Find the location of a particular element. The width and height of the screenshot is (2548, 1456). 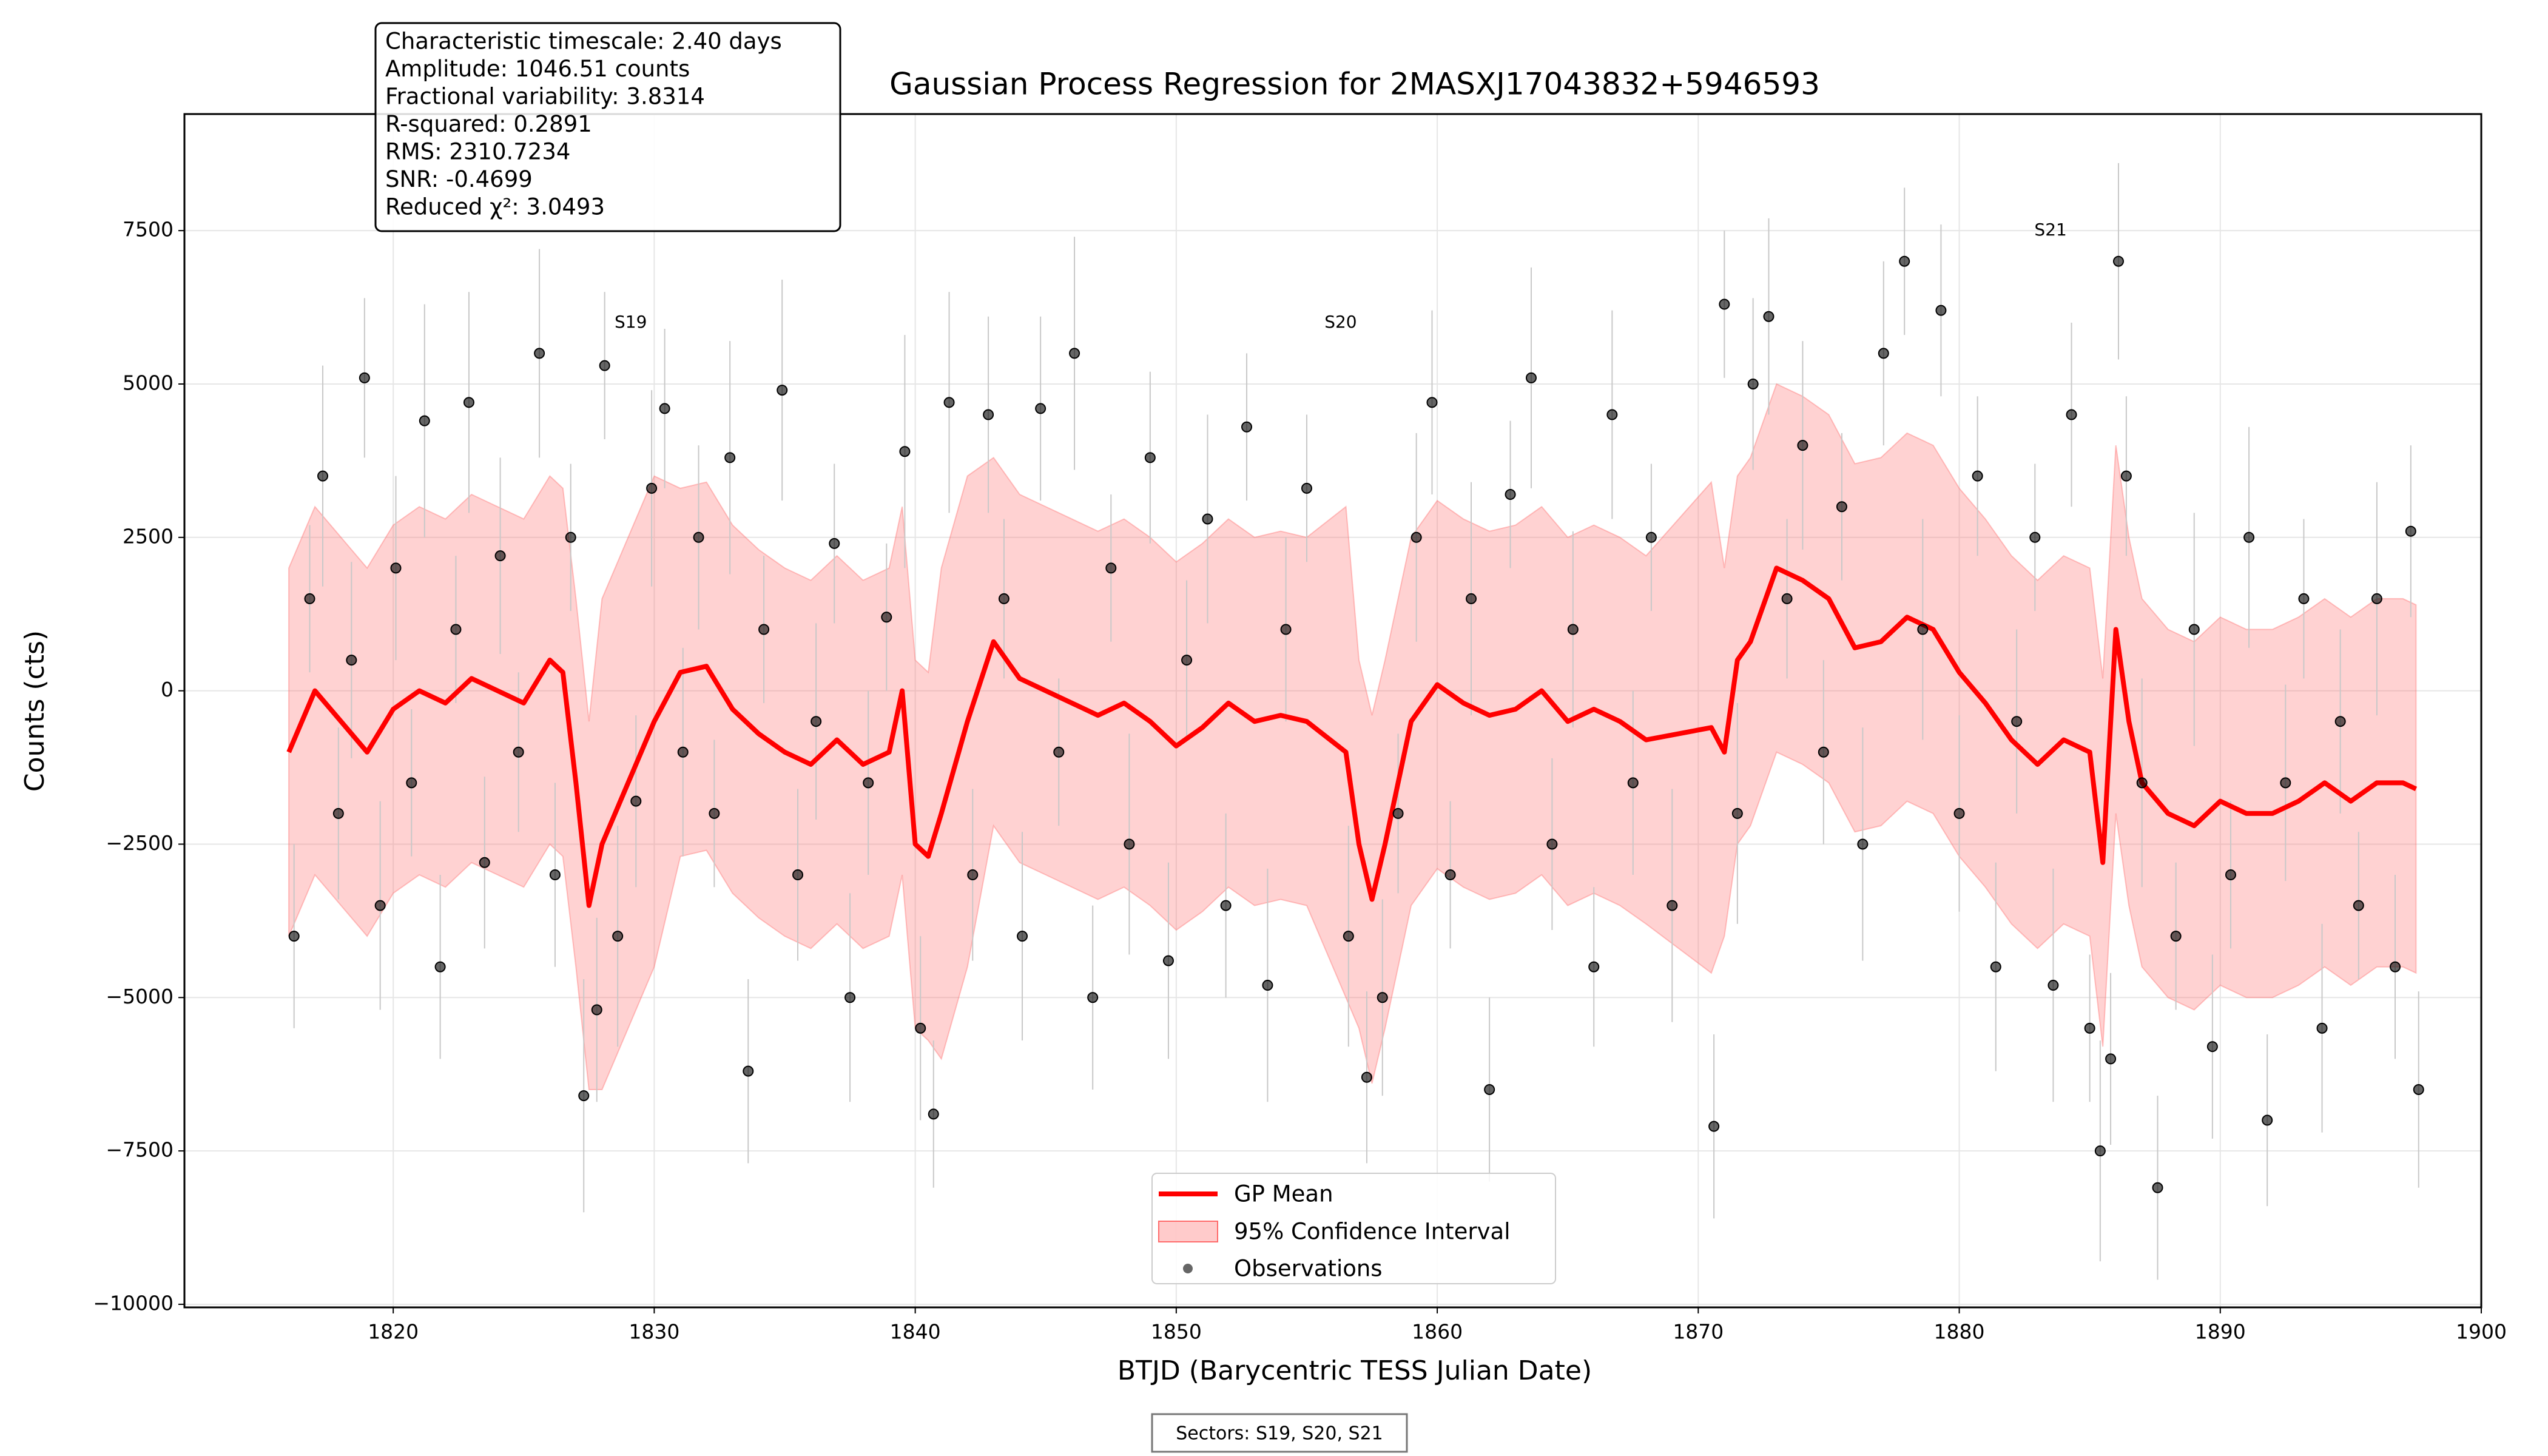

y-tick-label: −5000 is located at coordinates (140, 996).